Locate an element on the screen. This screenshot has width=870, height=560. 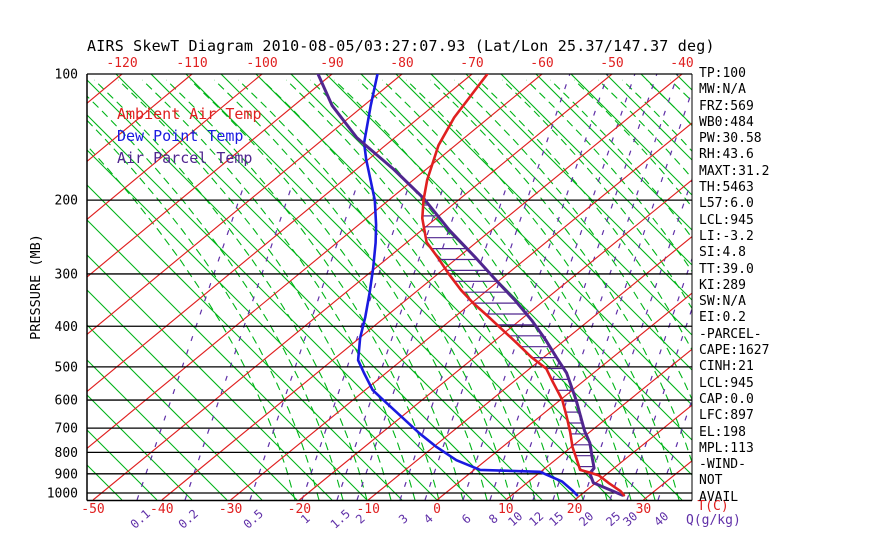
stat-line: TH:5463 is located at coordinates (726, 188).